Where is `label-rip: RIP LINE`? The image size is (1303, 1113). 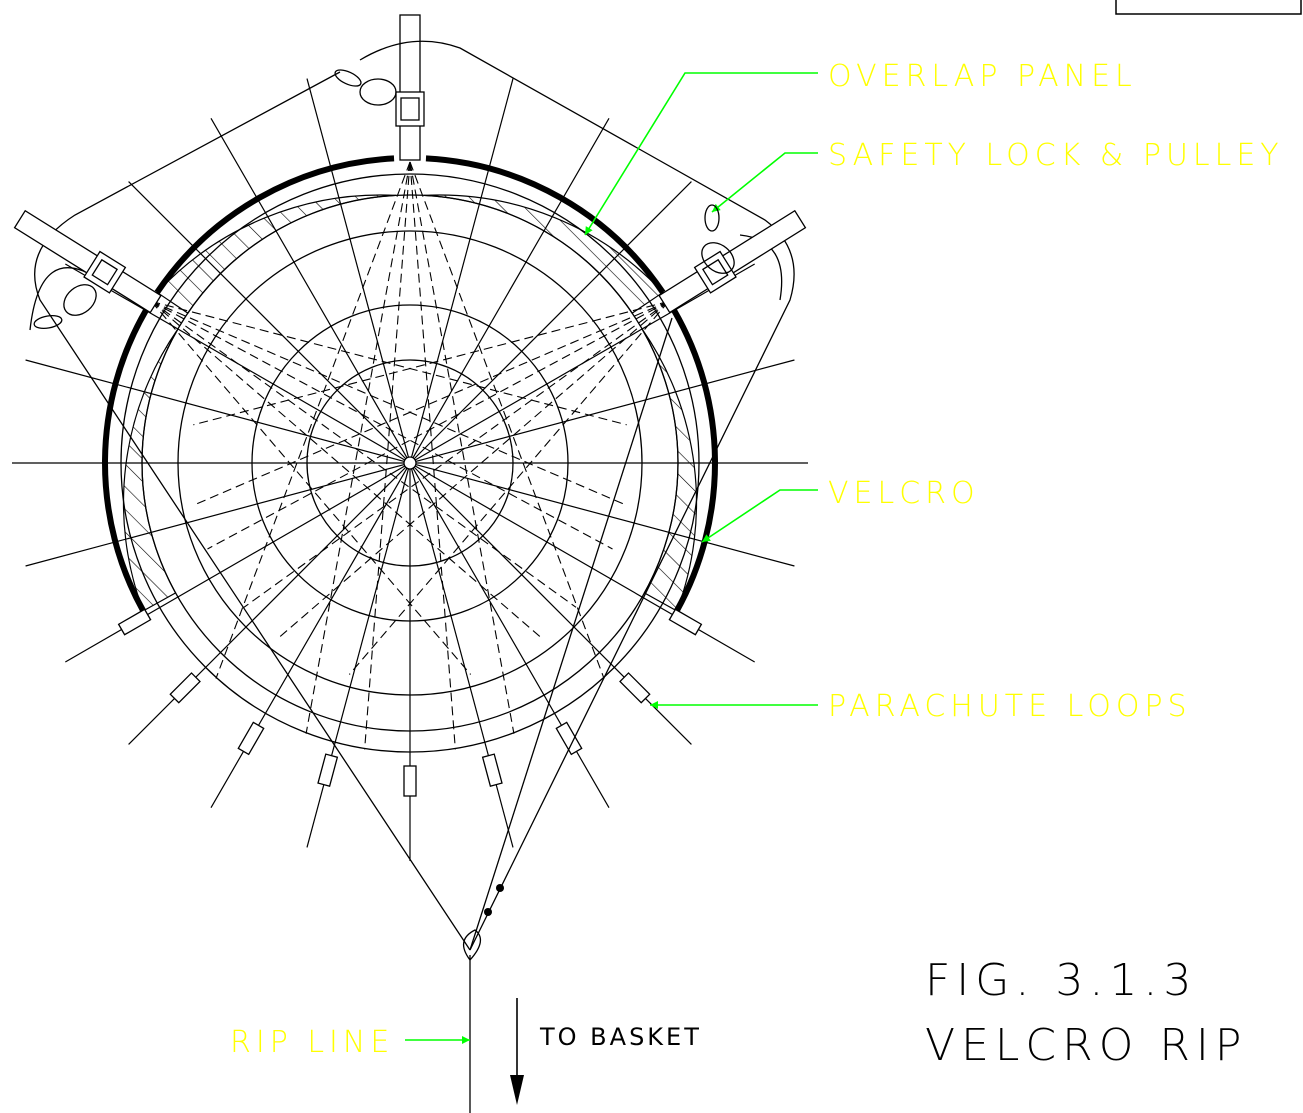 label-rip: RIP LINE is located at coordinates (312, 1042).